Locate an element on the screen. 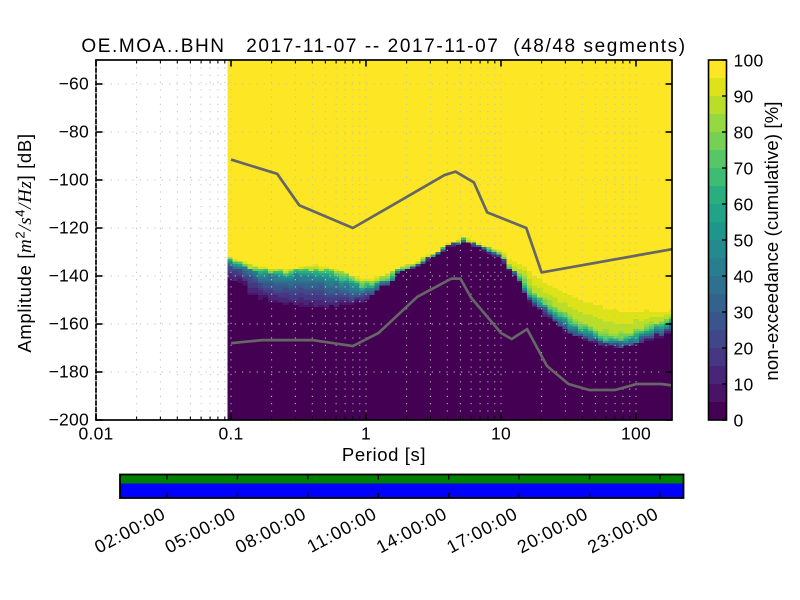 The height and width of the screenshot is (600, 800). svg-text: −160 is located at coordinates (69, 323).